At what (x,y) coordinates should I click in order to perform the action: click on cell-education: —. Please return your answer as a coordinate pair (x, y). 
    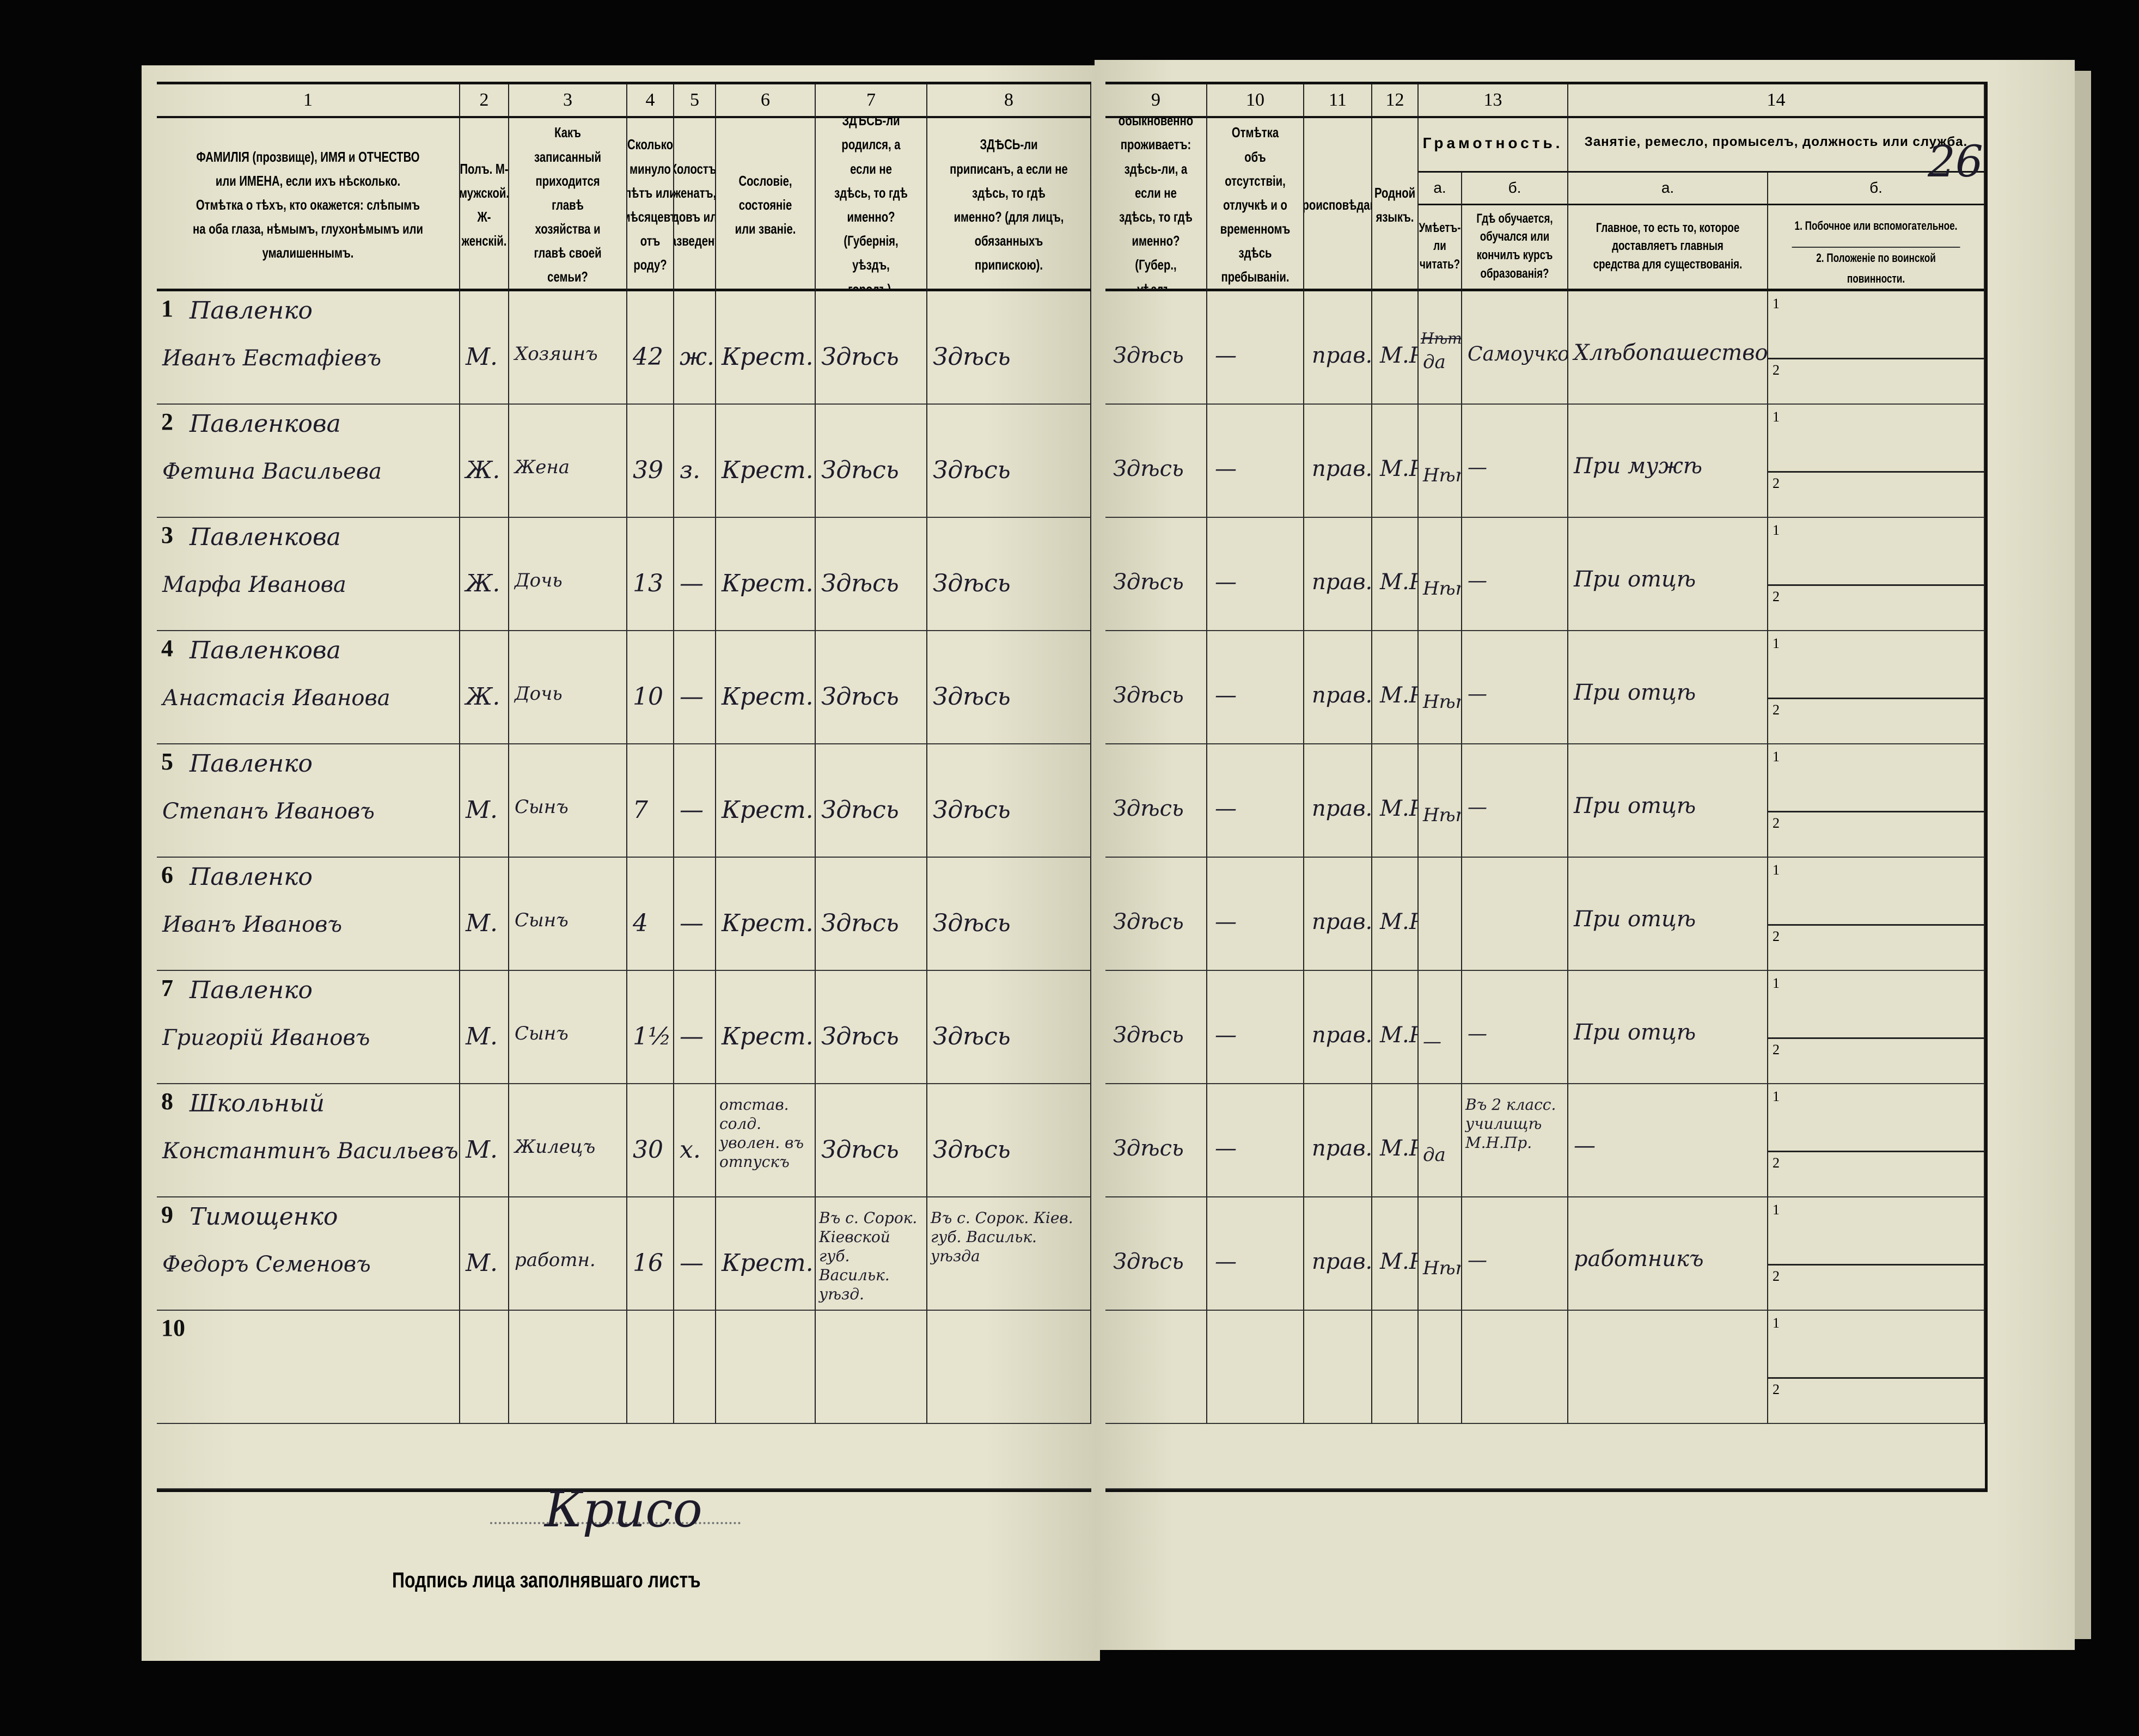
    Looking at the image, I should click on (1515, 574).